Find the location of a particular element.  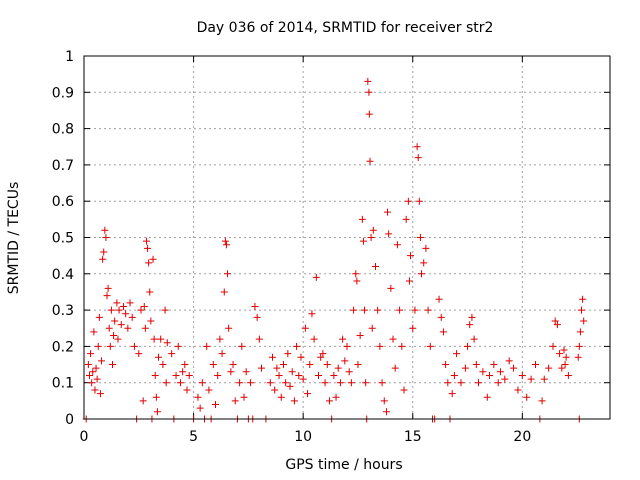

x-tick-label: 5 is located at coordinates (193, 437).